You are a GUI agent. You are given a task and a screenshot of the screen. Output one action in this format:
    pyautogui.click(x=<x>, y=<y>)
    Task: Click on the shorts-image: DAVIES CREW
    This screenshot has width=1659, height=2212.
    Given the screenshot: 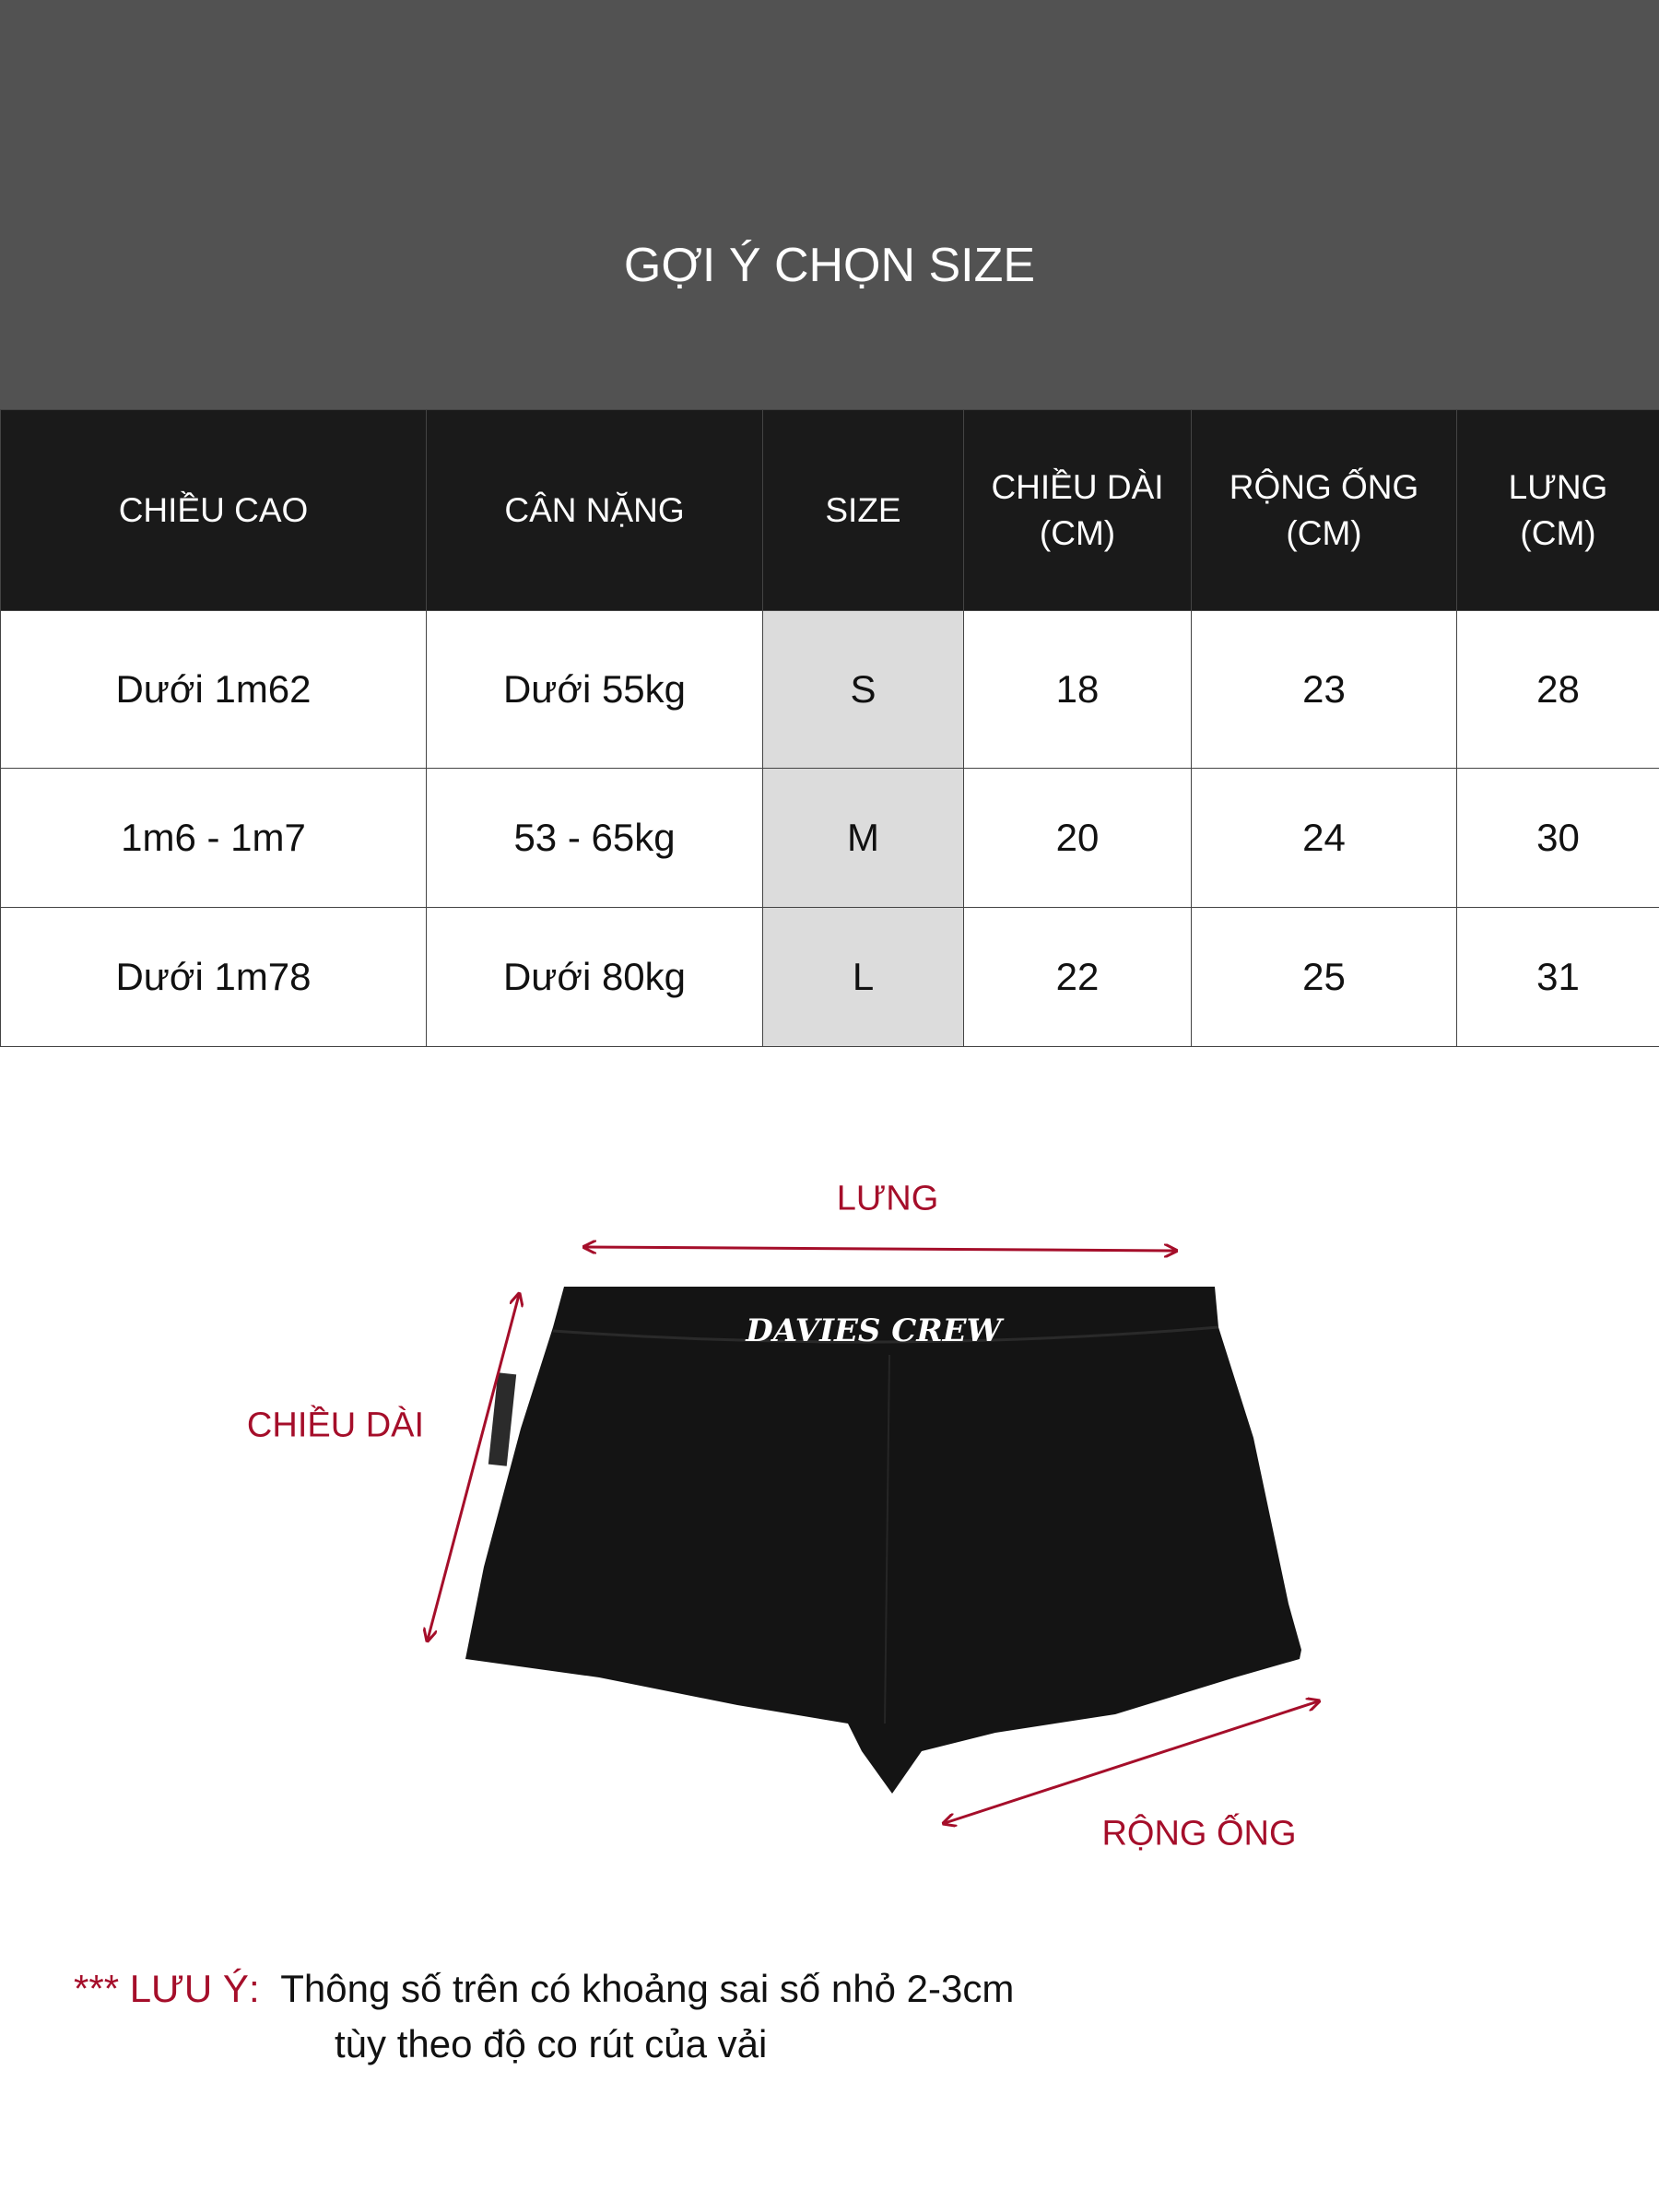 What is the action you would take?
    pyautogui.click(x=883, y=1540)
    